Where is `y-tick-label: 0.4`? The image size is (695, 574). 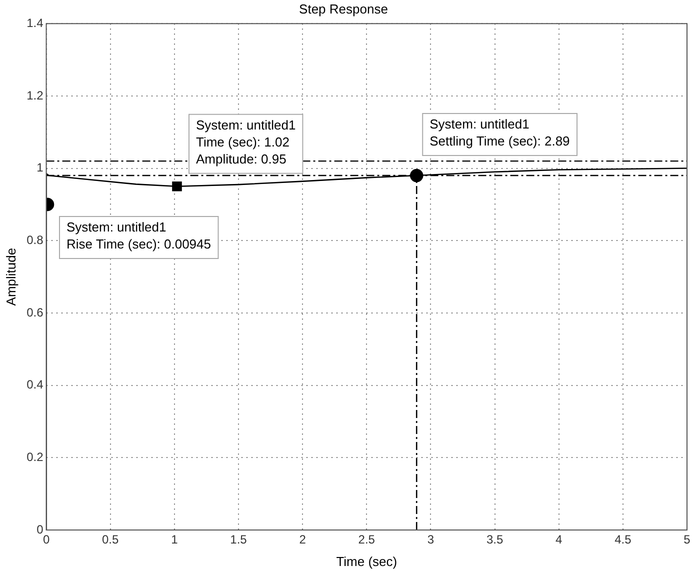 y-tick-label: 0.4 is located at coordinates (35, 385).